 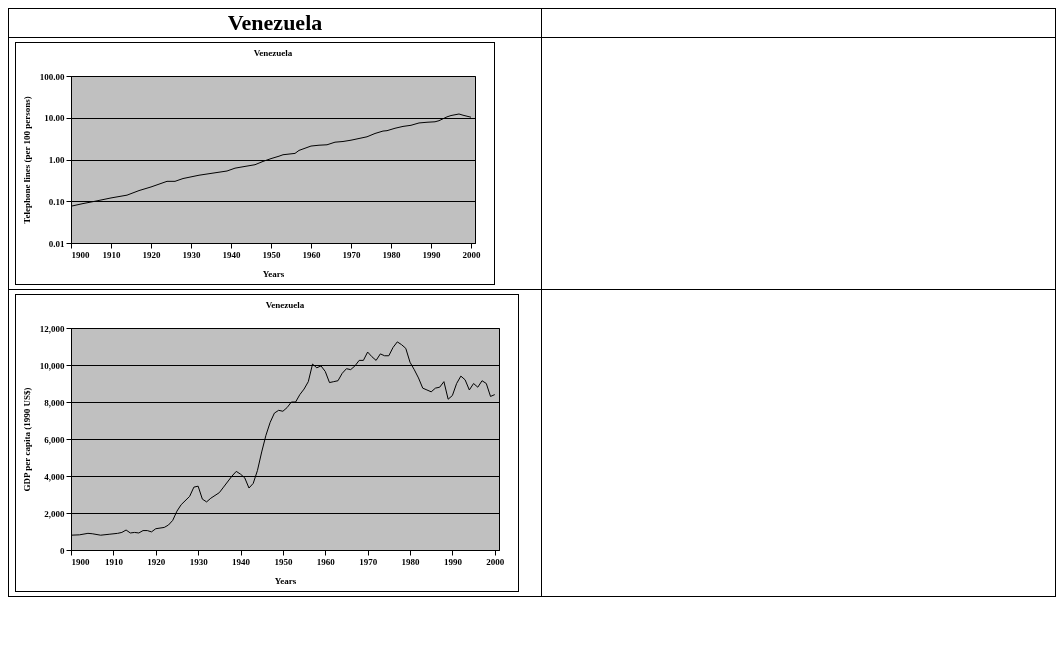 What do you see at coordinates (275, 23) in the screenshot?
I see `text: Venezuela` at bounding box center [275, 23].